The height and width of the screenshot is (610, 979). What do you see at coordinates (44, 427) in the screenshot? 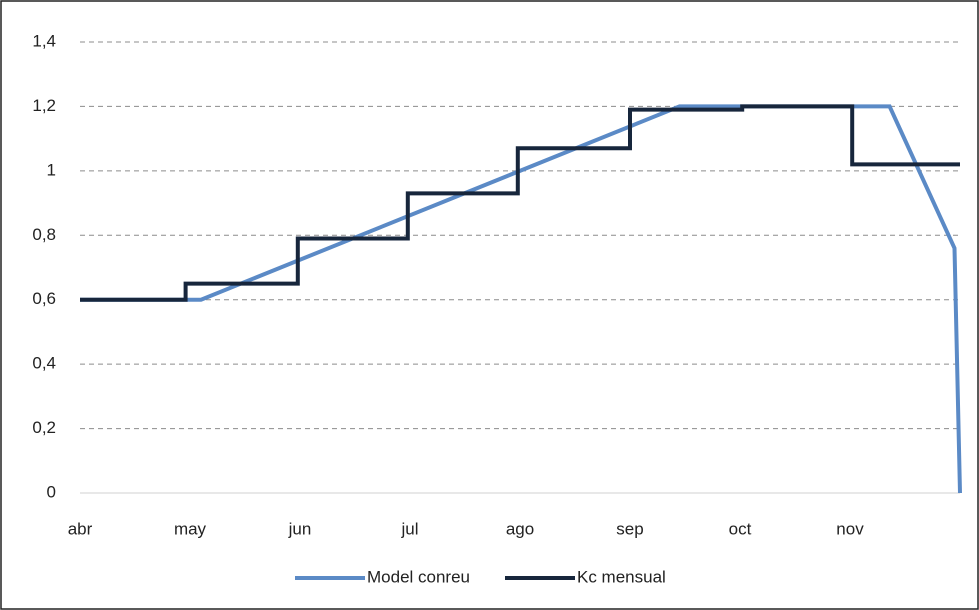
I see `y-tick-label: 0,2` at bounding box center [44, 427].